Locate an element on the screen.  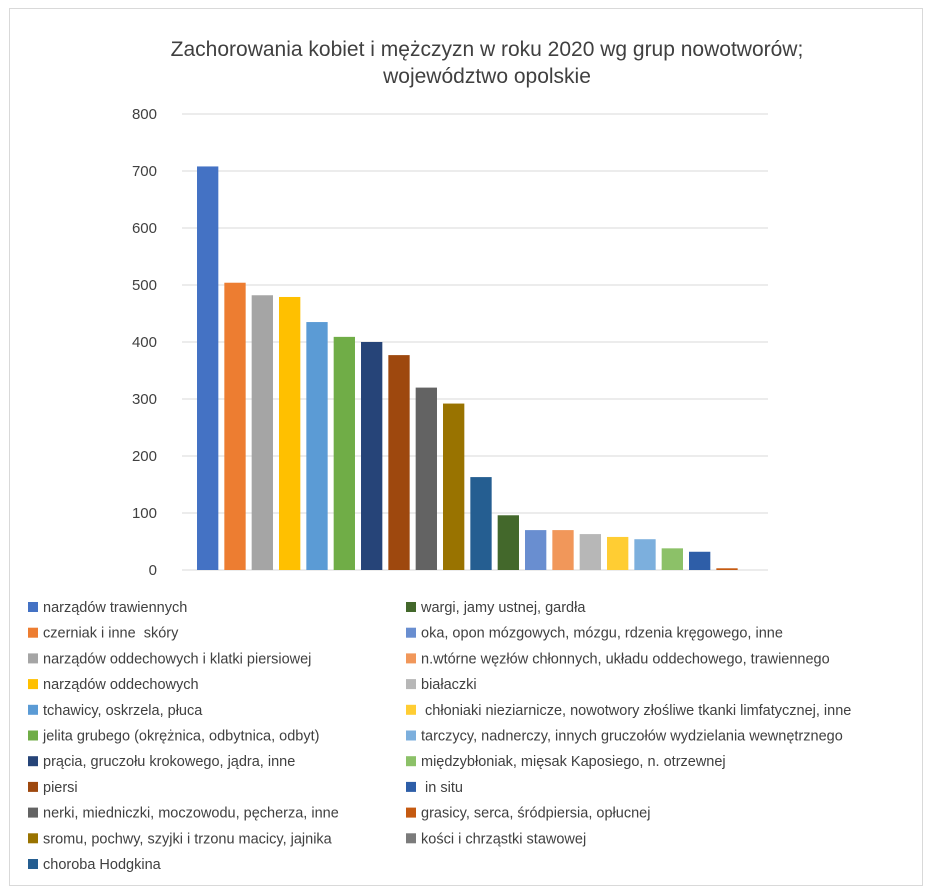
legend-label: czerniak i inne skóry is located at coordinates (111, 634).